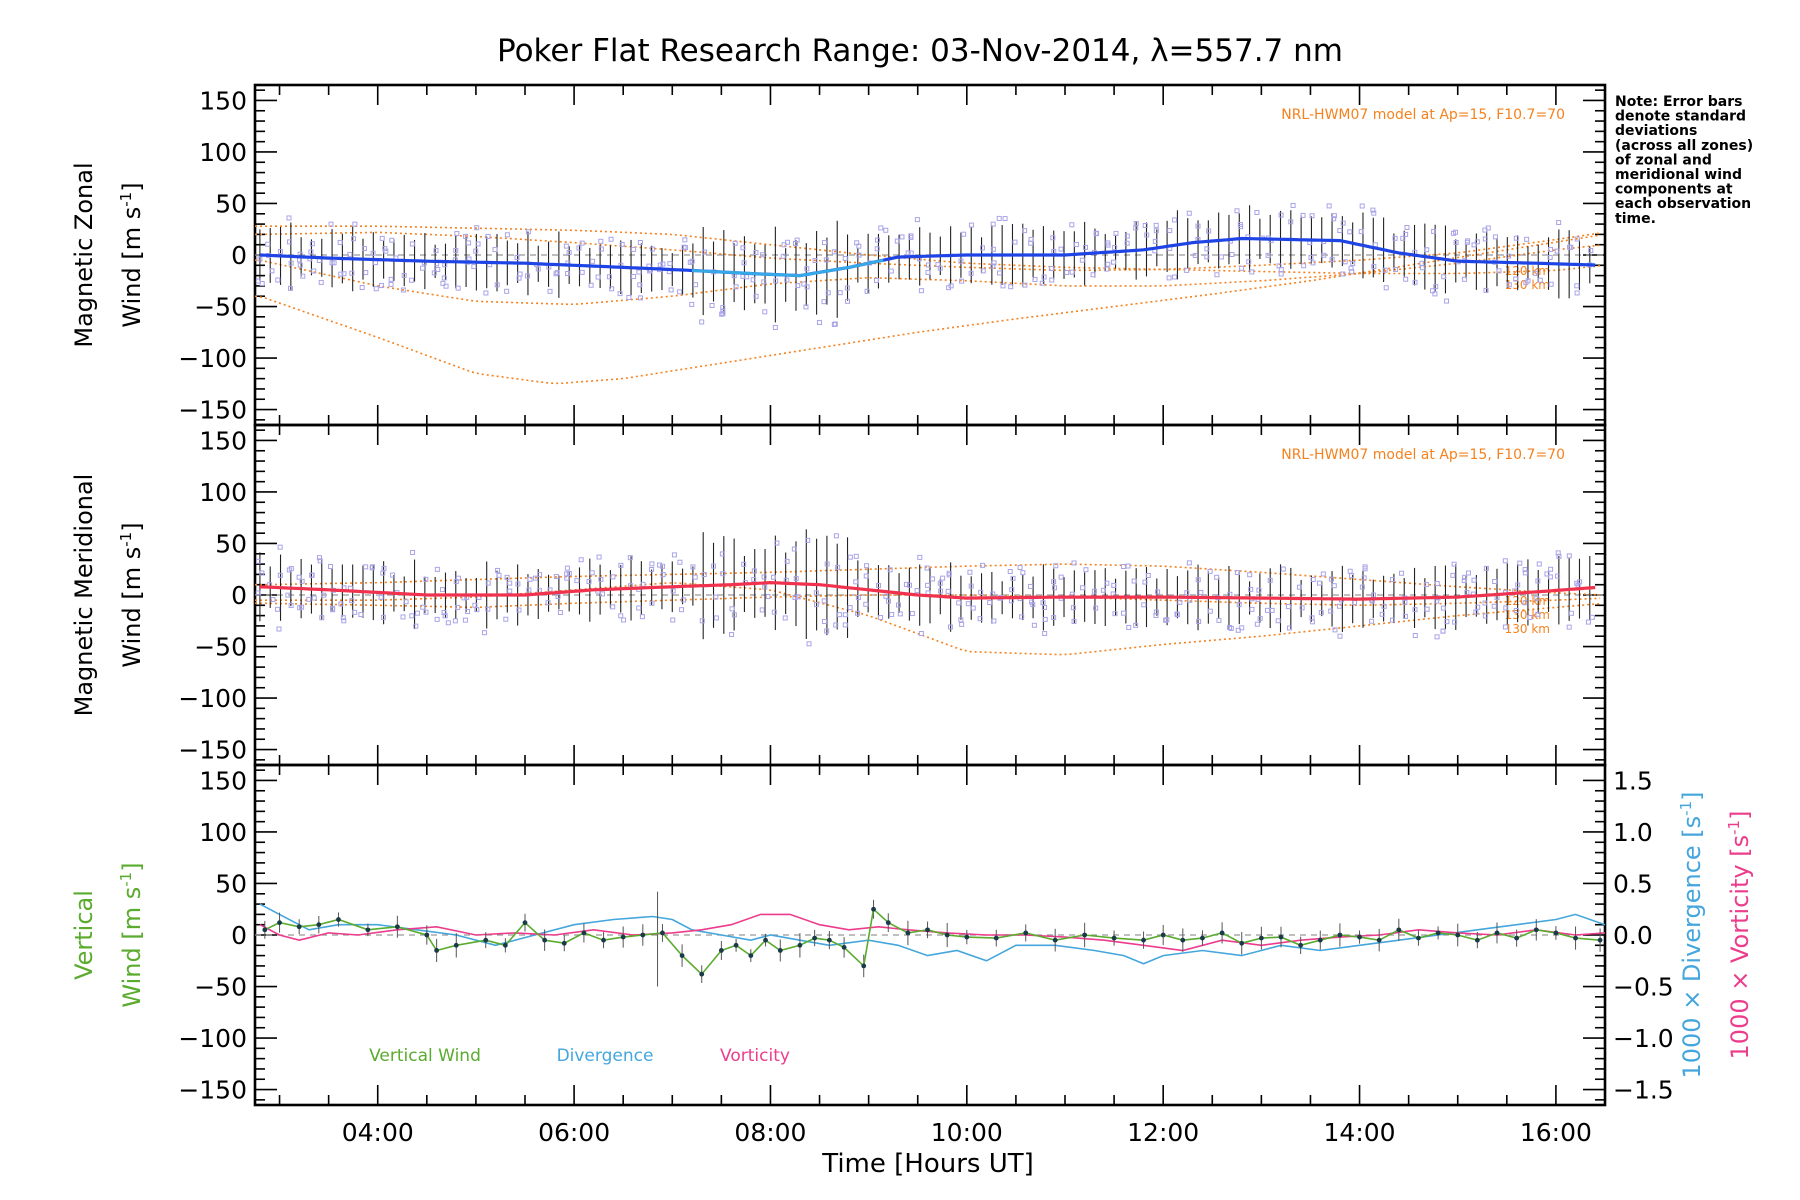 This screenshot has height=1200, width=1800. What do you see at coordinates (927, 1164) in the screenshot?
I see `x-axis-label: Time [Hours UT]` at bounding box center [927, 1164].